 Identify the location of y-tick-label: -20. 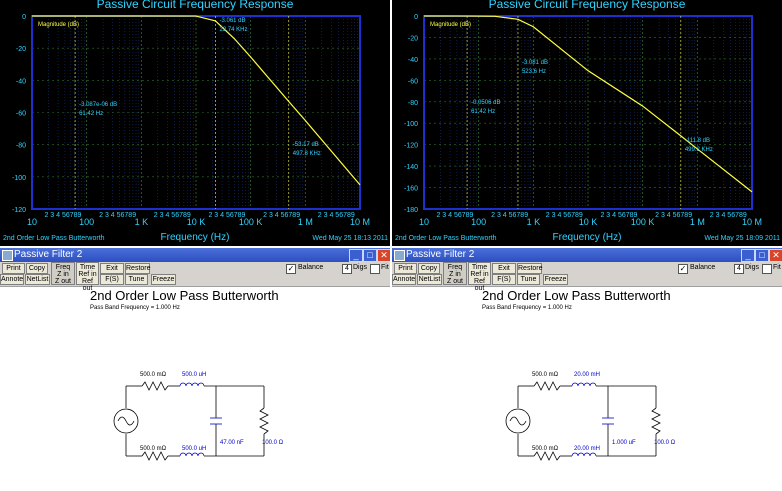
(413, 38).